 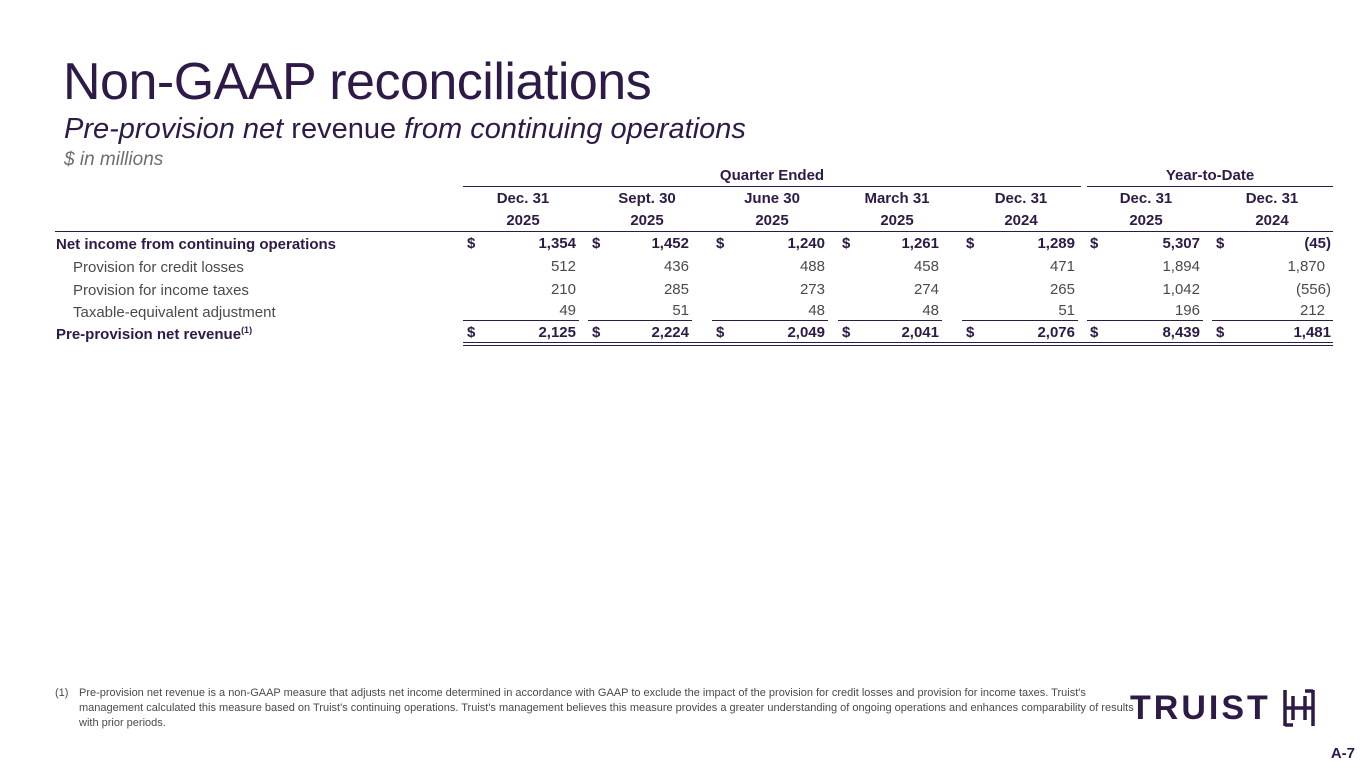 I want to click on cell-value: 2,076, so click(x=1056, y=332).